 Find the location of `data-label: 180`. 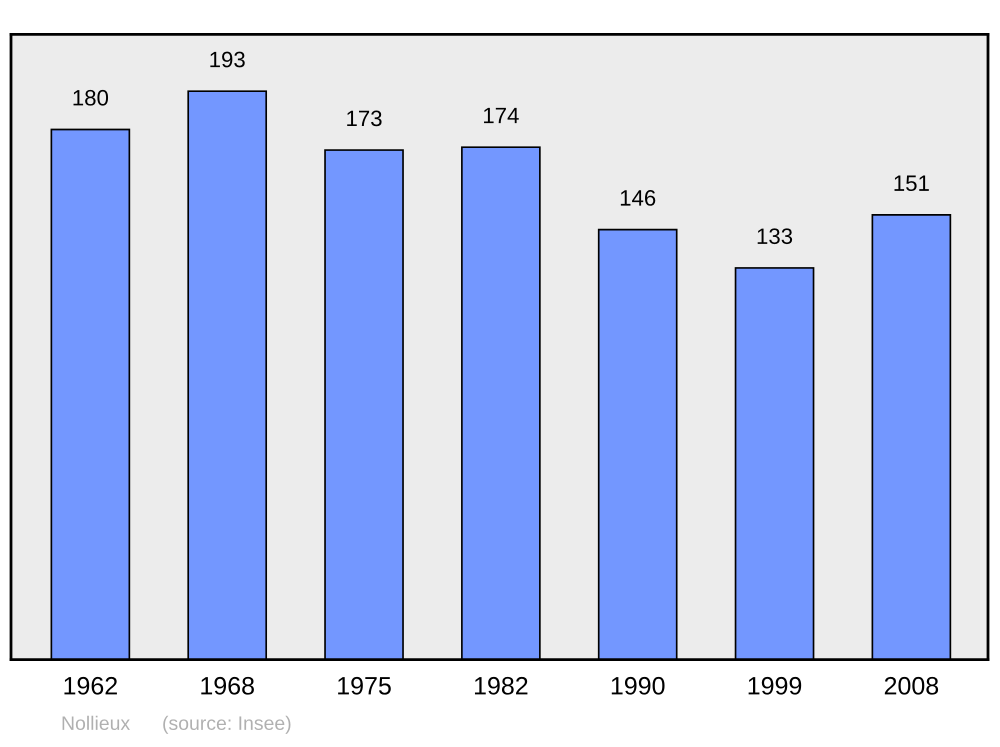

data-label: 180 is located at coordinates (91, 98).